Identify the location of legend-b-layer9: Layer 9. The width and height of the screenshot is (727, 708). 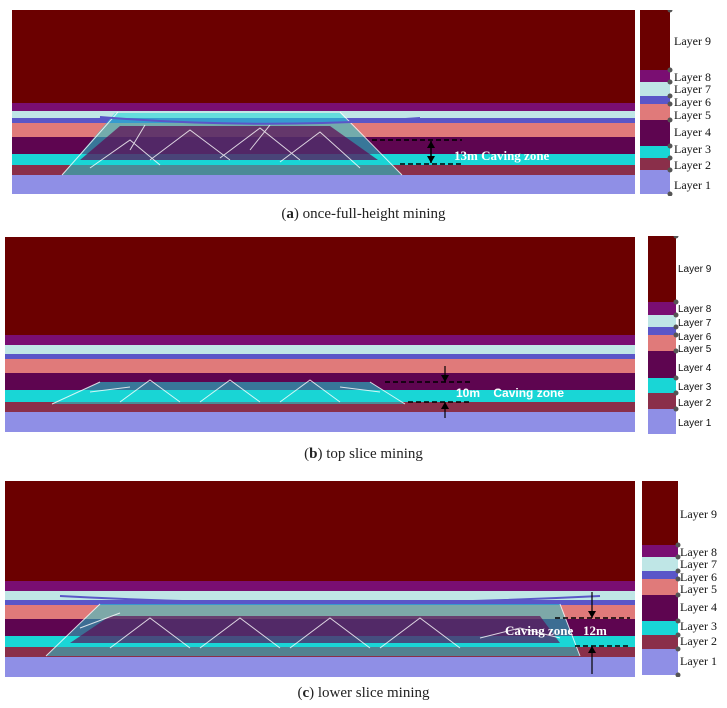
(695, 269).